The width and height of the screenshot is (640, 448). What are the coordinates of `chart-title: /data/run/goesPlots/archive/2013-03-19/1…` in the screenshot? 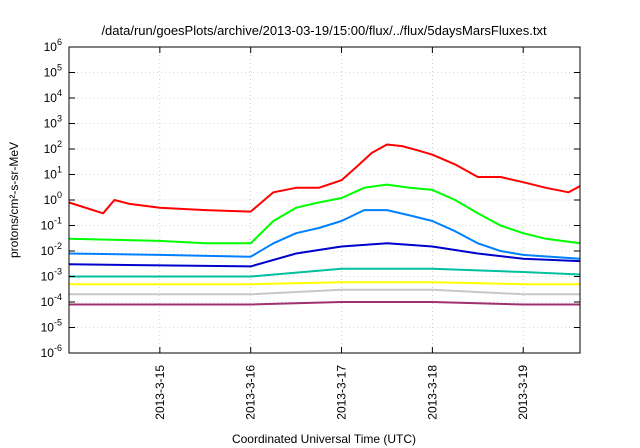 It's located at (324, 30).